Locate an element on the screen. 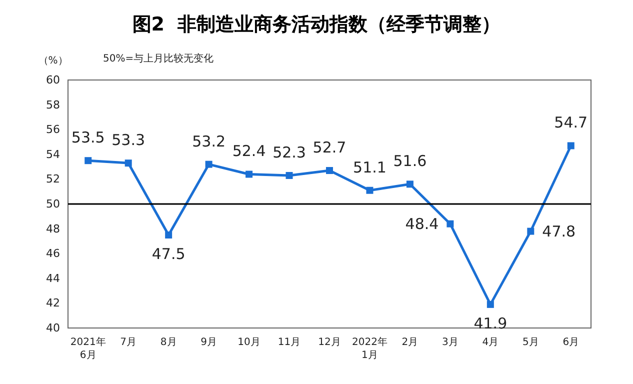 The height and width of the screenshot is (384, 633). x-tick-label: 6月 is located at coordinates (571, 342).